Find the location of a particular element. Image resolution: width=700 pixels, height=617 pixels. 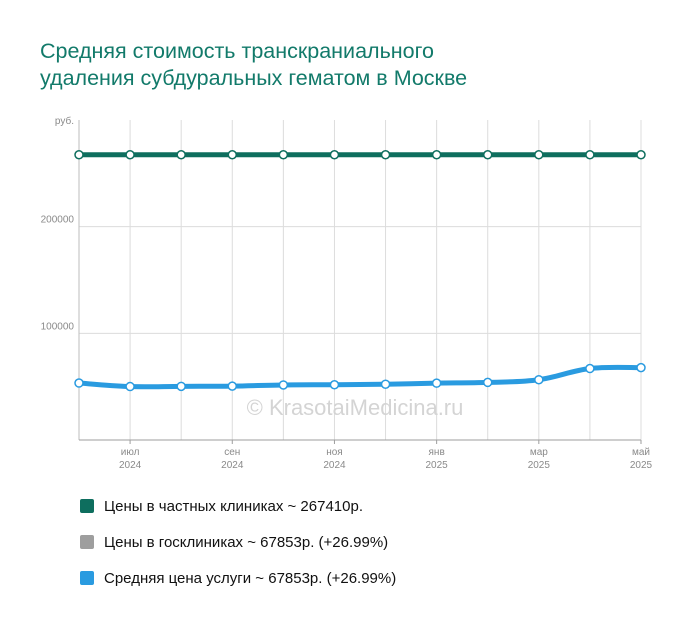

legend-label: Средняя цена услуги ~ 67853р. (+26.99%) is located at coordinates (250, 578).